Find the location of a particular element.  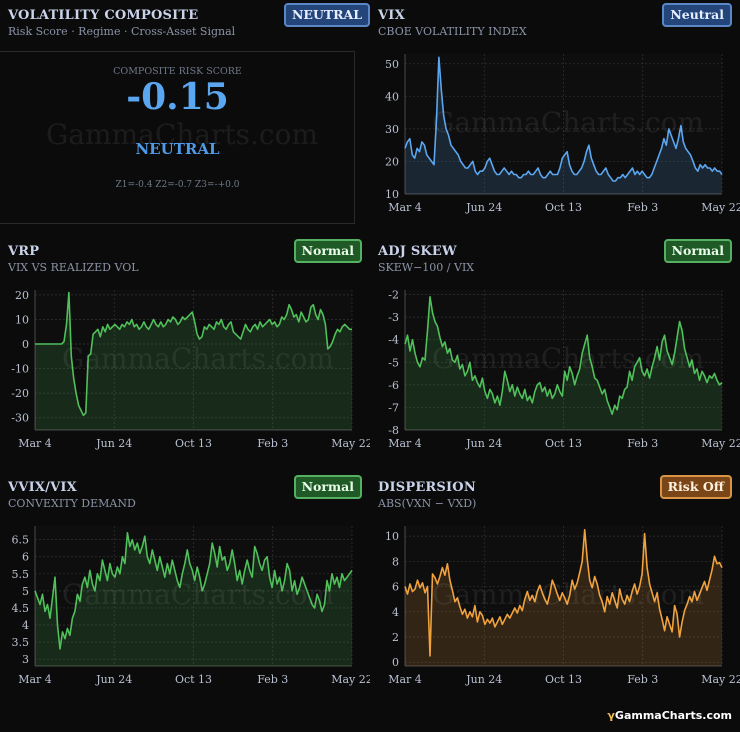

dispersion-ytick-label: 8 is located at coordinates (395, 561).